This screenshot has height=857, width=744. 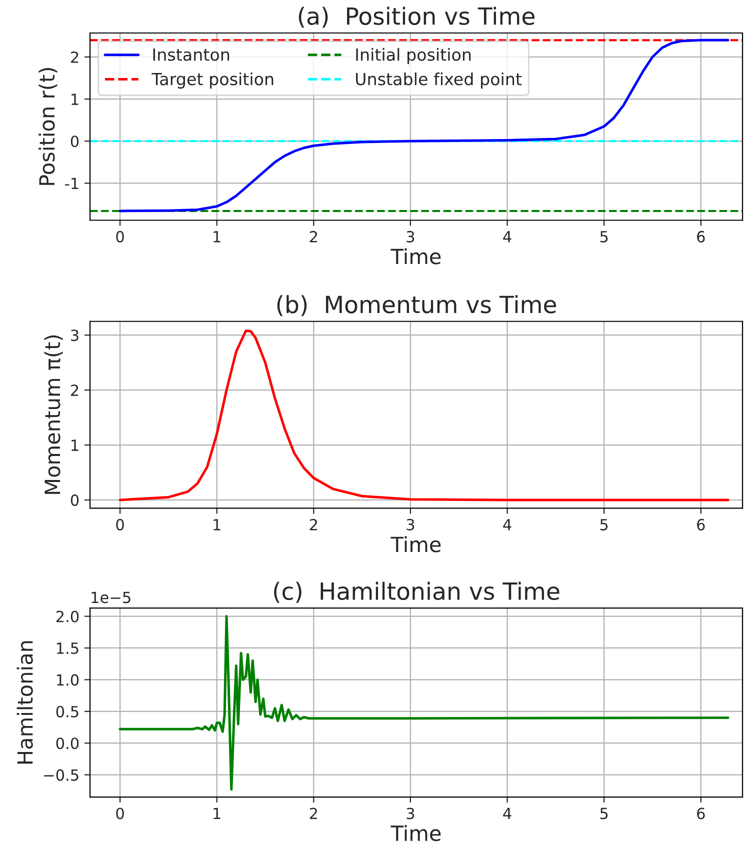 What do you see at coordinates (213, 80) in the screenshot?
I see `legend-label: Target position` at bounding box center [213, 80].